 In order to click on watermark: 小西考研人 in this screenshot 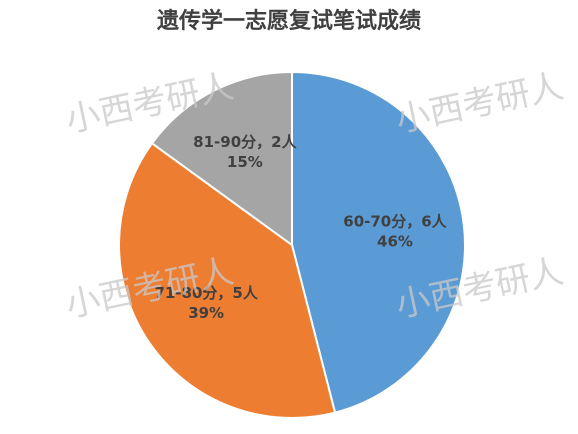, I will do `click(479, 103)`.